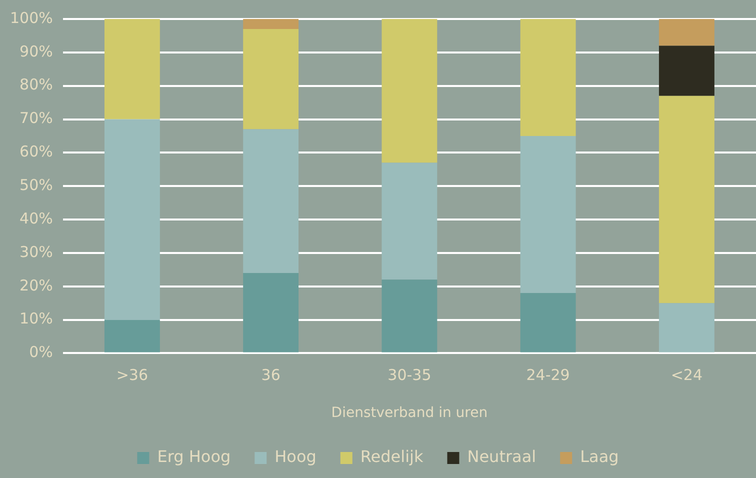 The image size is (756, 478). What do you see at coordinates (36, 51) in the screenshot?
I see `y-tick-label: 90%` at bounding box center [36, 51].